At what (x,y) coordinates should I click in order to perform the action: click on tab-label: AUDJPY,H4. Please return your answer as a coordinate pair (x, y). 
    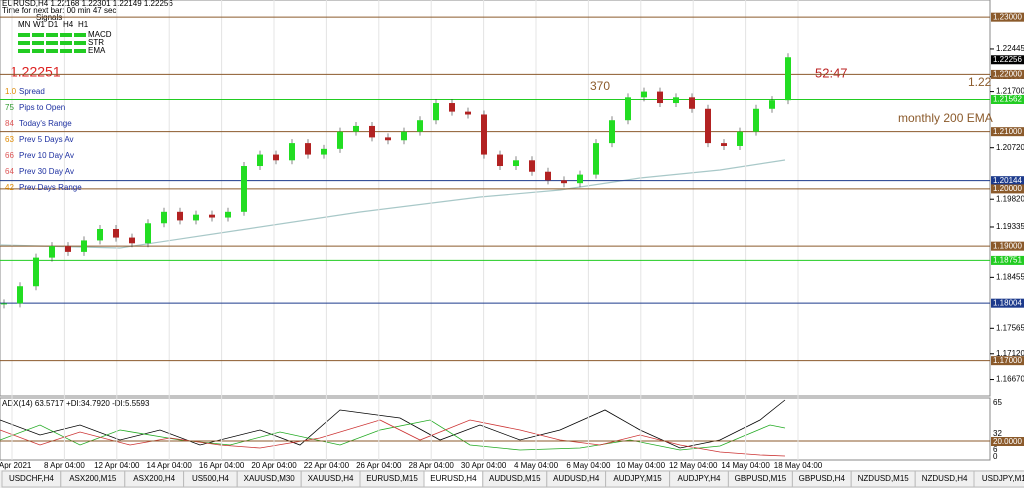
    Looking at the image, I should click on (700, 478).